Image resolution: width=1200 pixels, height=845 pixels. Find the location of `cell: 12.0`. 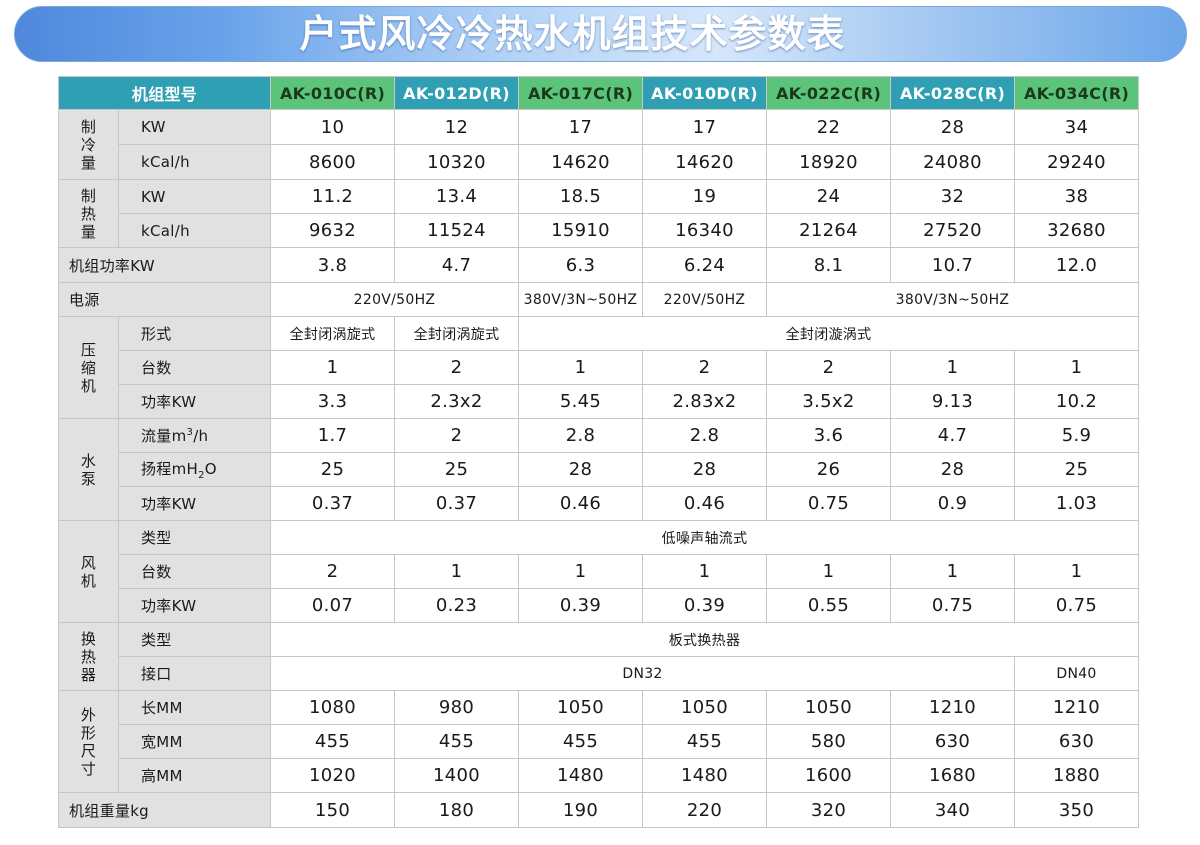

cell: 12.0 is located at coordinates (1076, 265).